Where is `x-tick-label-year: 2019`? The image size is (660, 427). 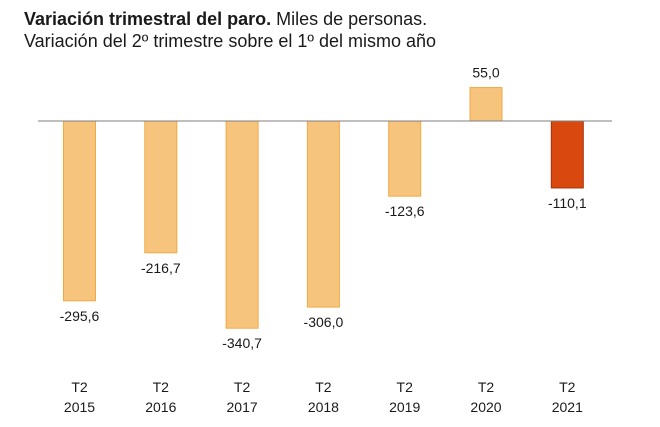 x-tick-label-year: 2019 is located at coordinates (404, 407).